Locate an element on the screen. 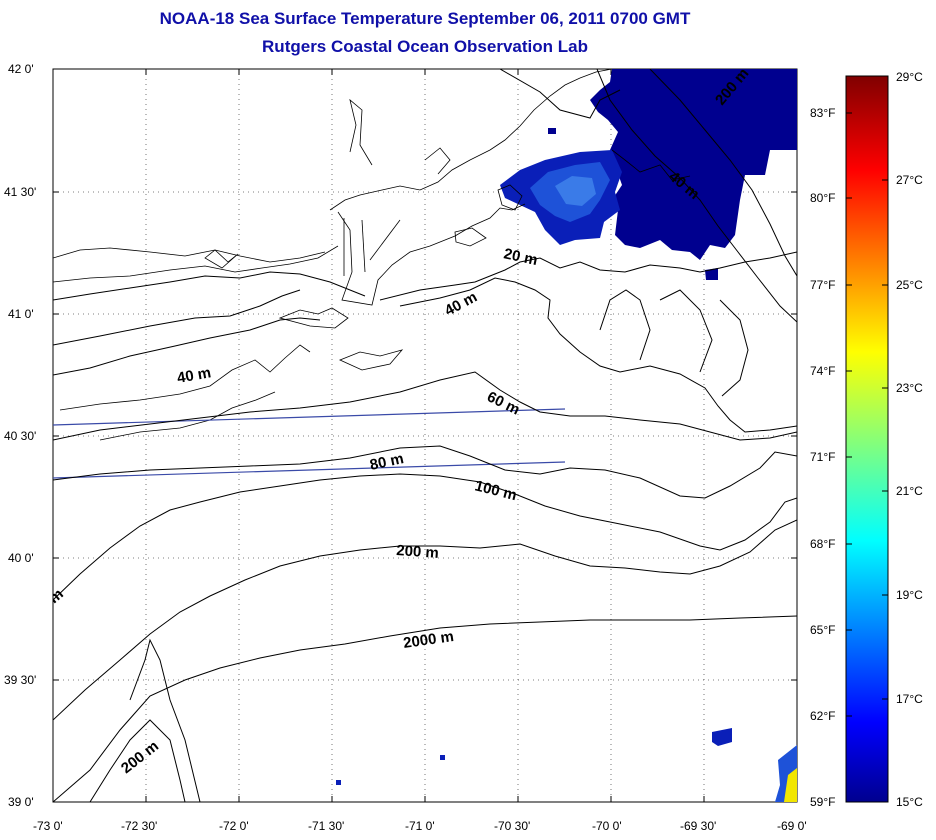 This screenshot has height=840, width=936. sst-patch-se is located at coordinates (722, 737).